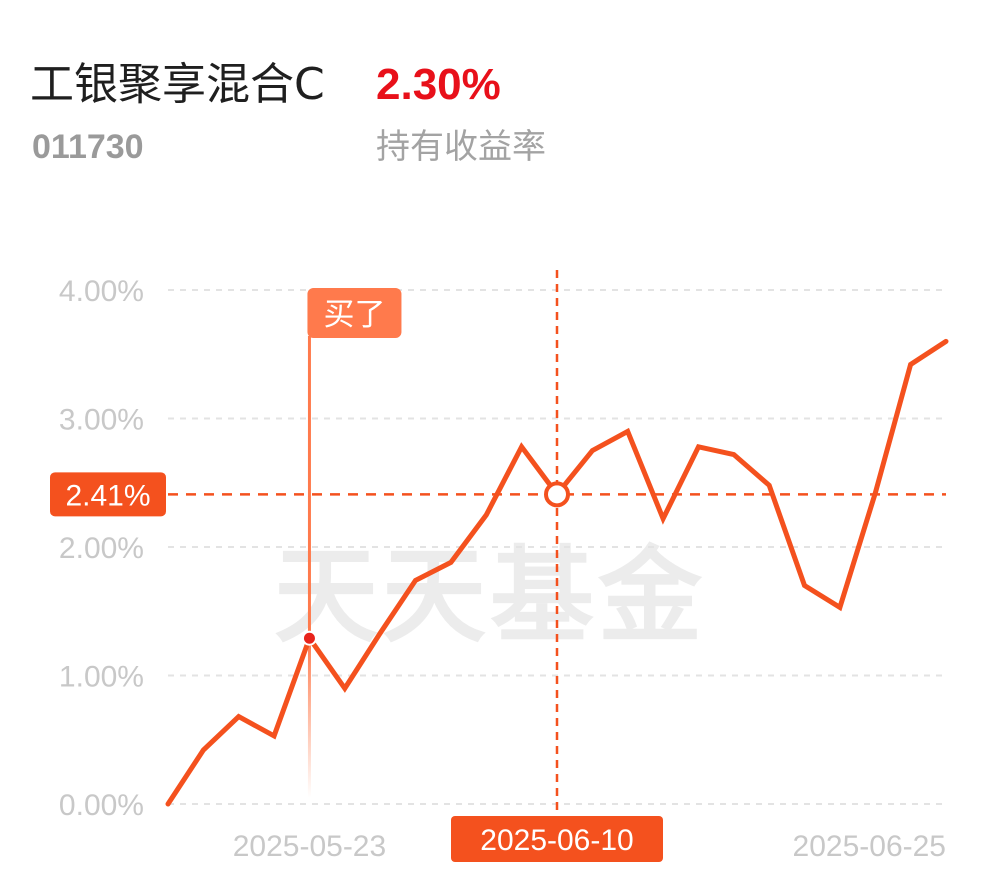 The height and width of the screenshot is (878, 990). What do you see at coordinates (354, 543) in the screenshot?
I see `buy-marker: 买了` at bounding box center [354, 543].